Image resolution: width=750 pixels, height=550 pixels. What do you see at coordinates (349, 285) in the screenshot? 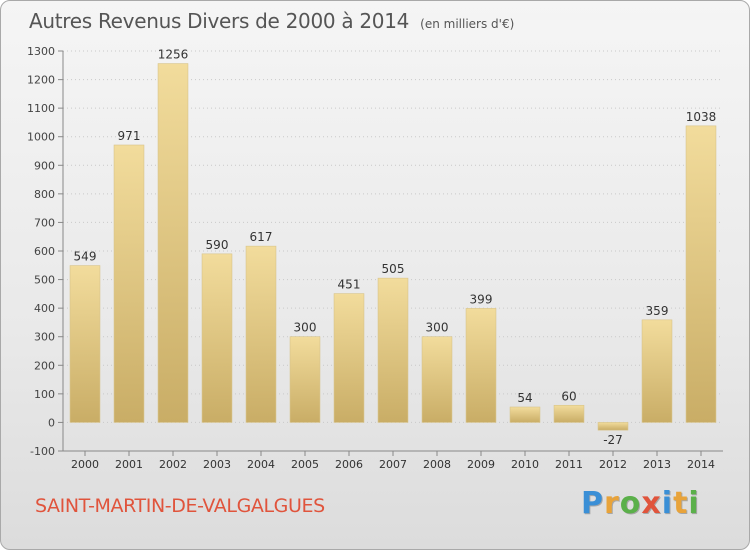
I see `data-label: 451` at bounding box center [349, 285].